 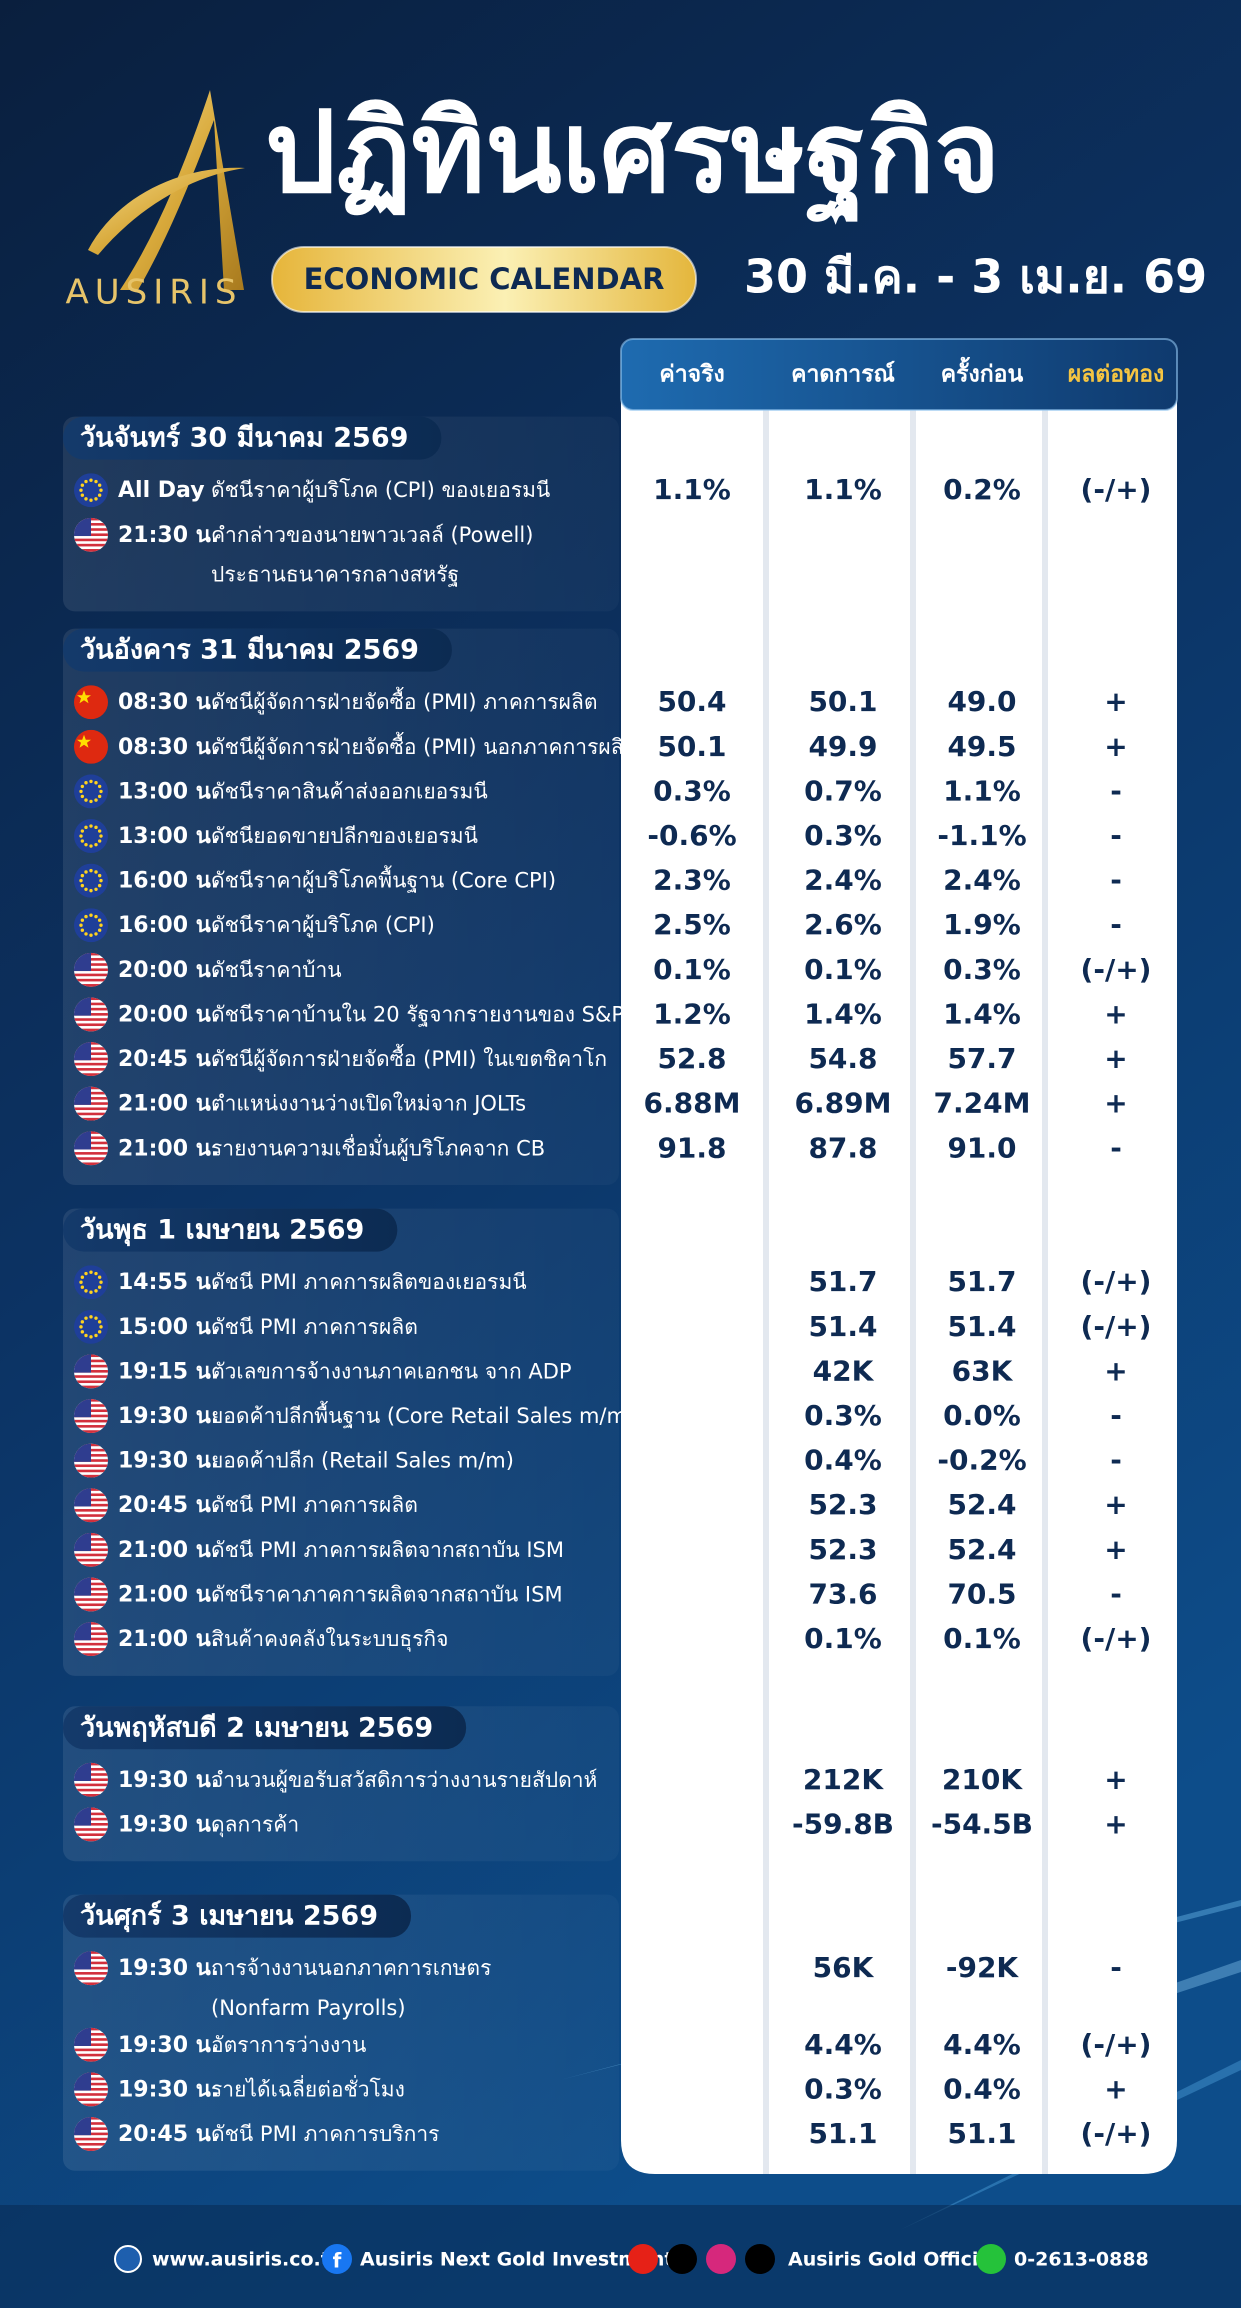 I want to click on phone-icon, so click(x=991, y=2259).